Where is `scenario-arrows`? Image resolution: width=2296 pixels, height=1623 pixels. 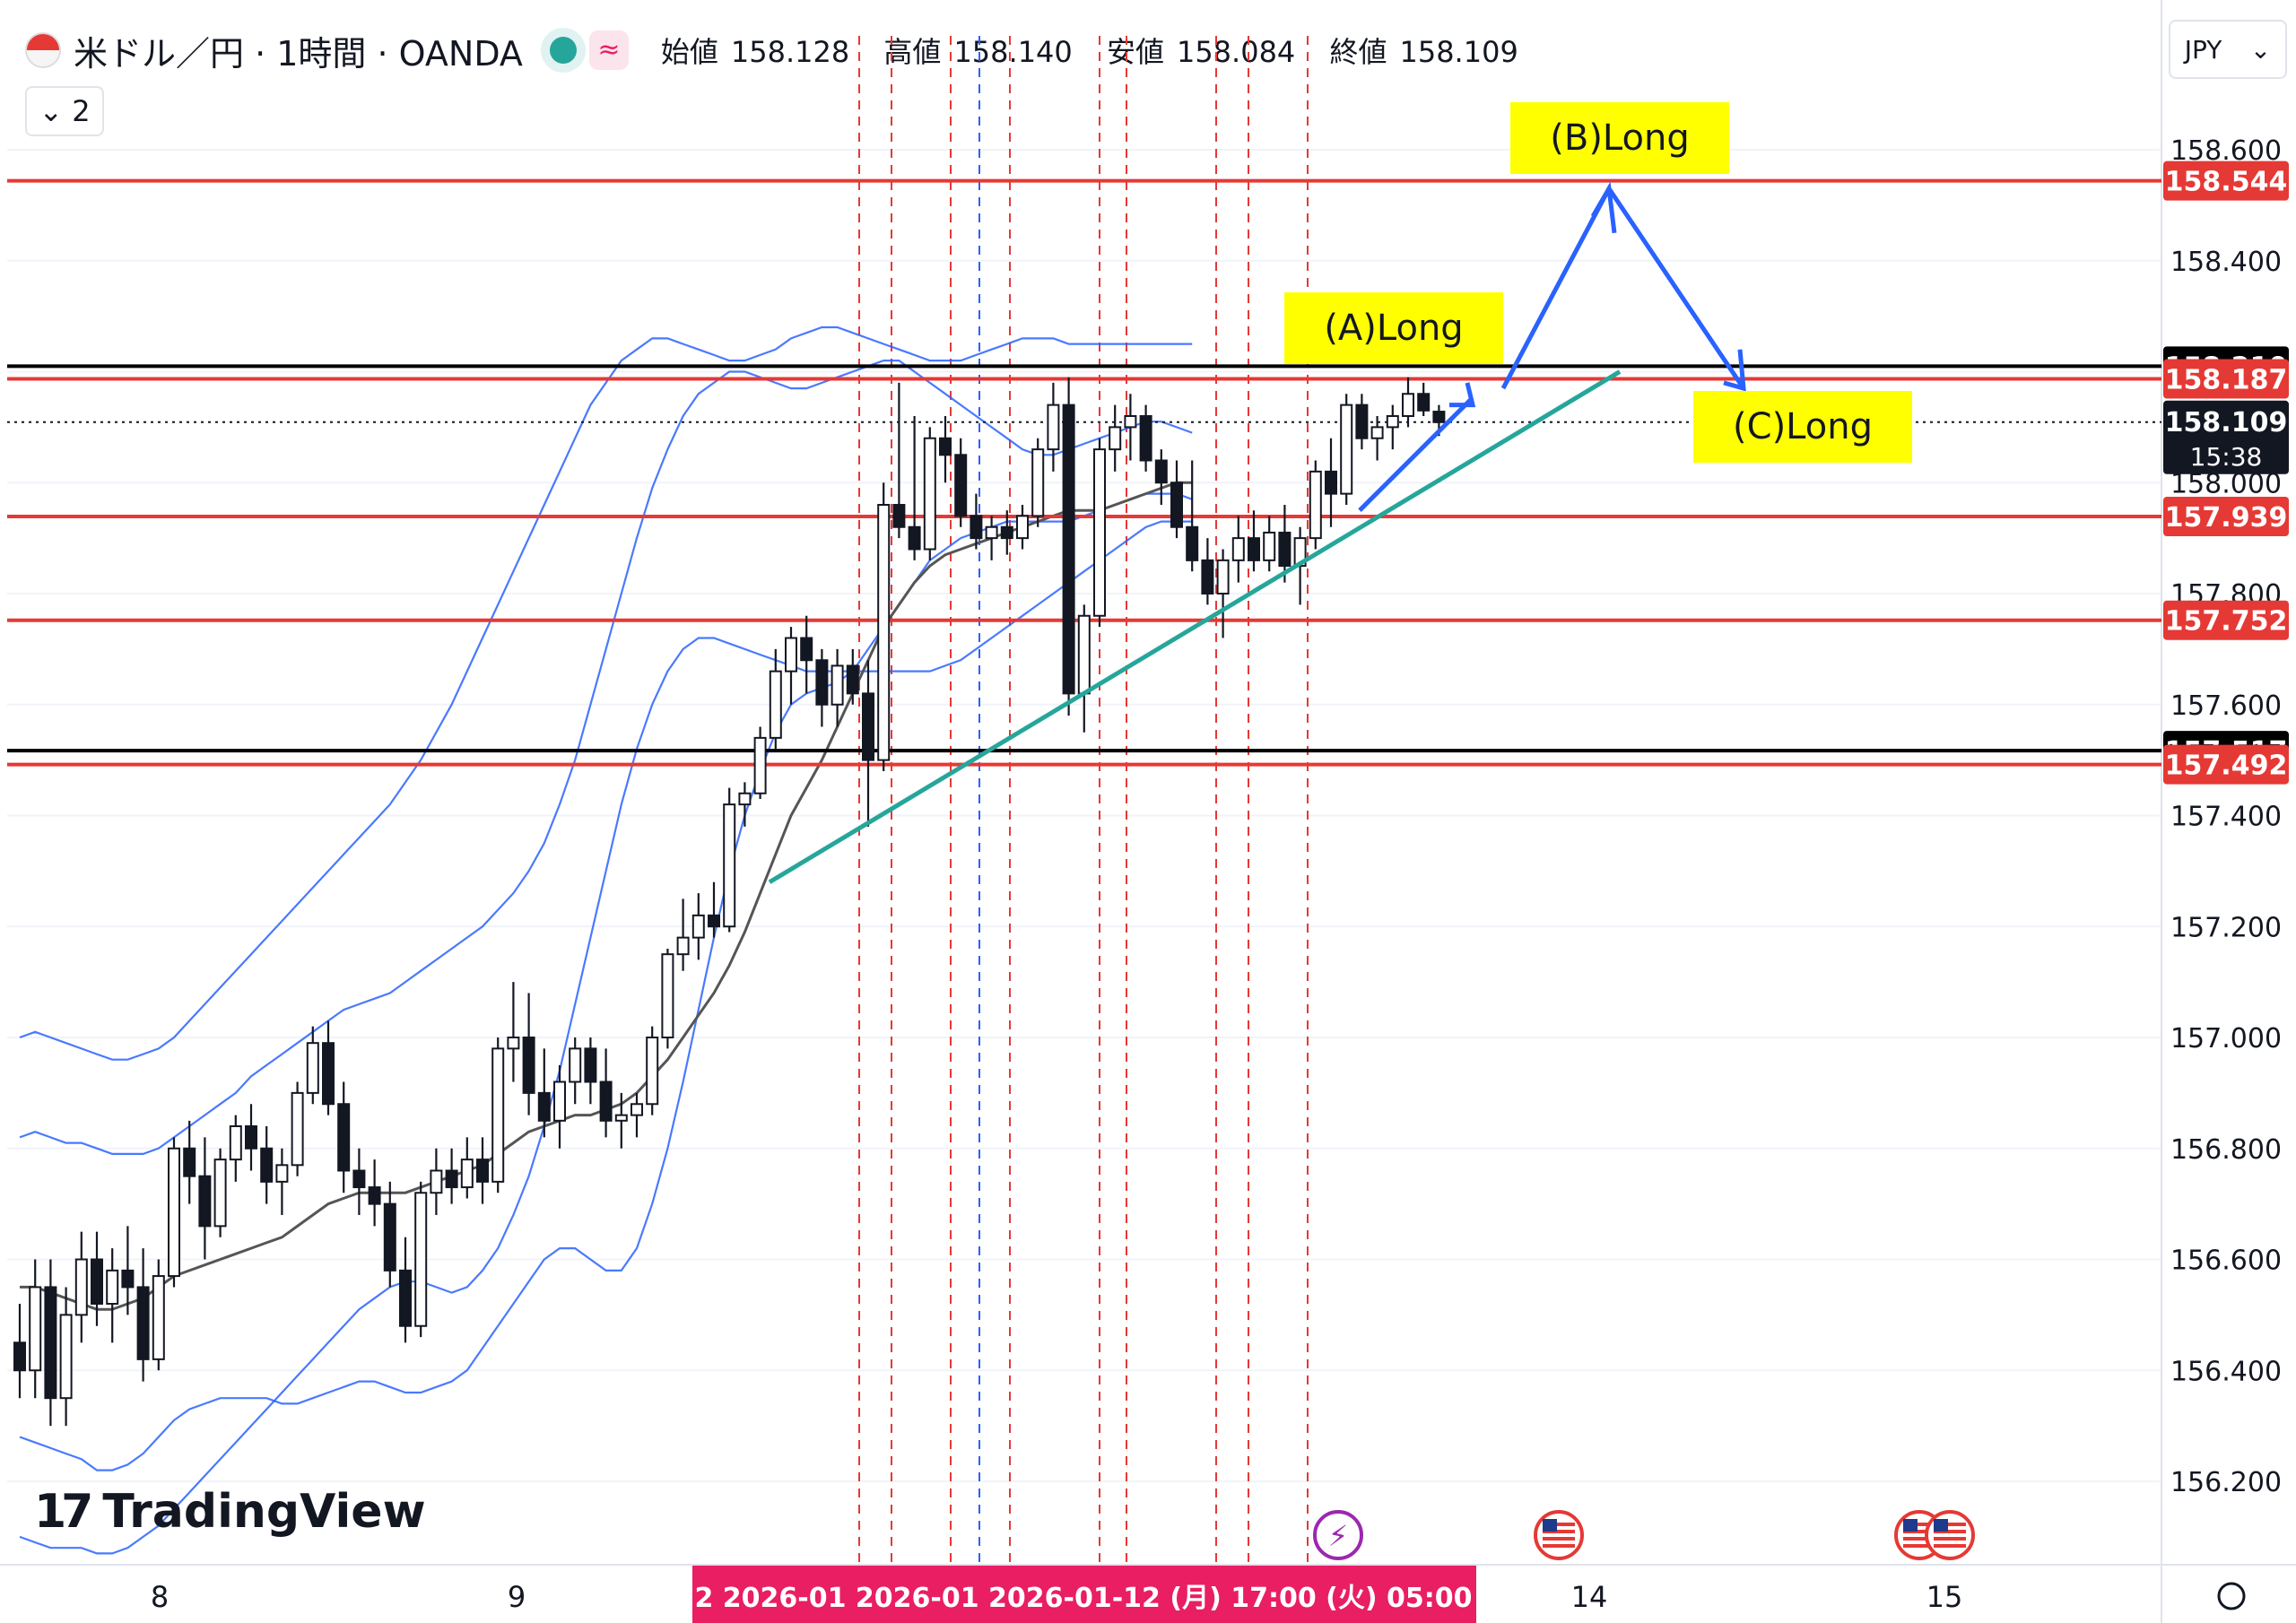
scenario-arrows is located at coordinates (1552, 346).